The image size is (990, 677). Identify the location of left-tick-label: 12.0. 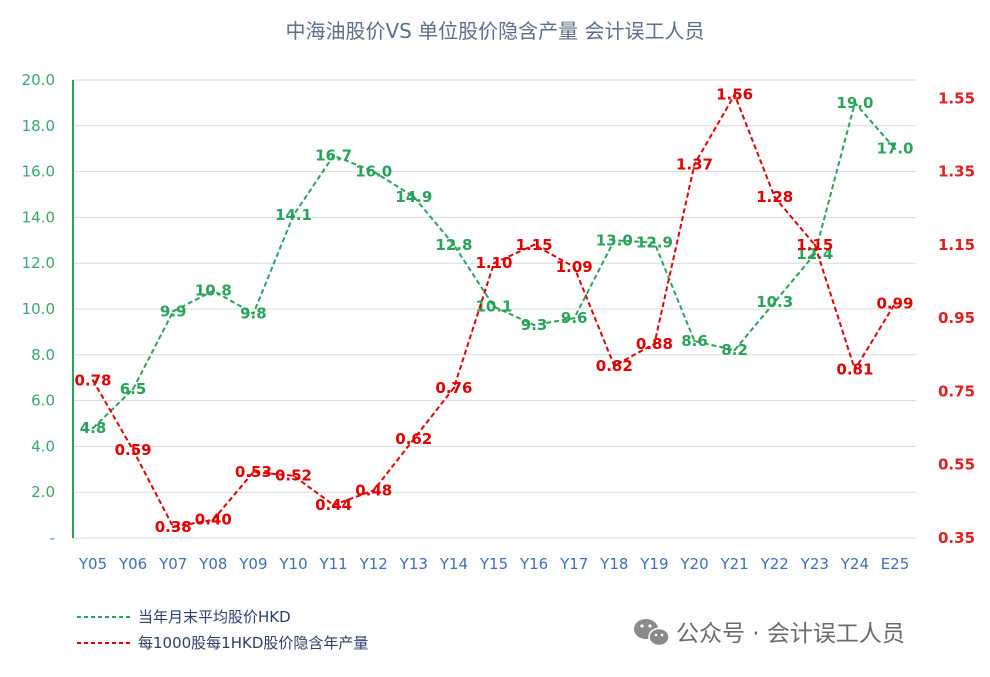
(38, 263).